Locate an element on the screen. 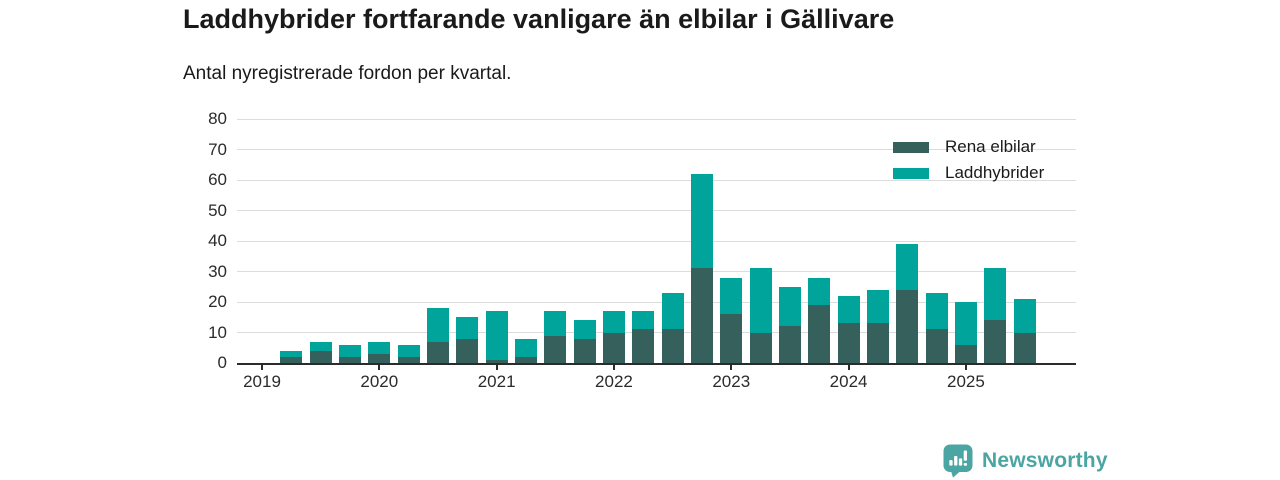 This screenshot has height=480, width=1280. y-tick-label-50: 50 is located at coordinates (217, 210).